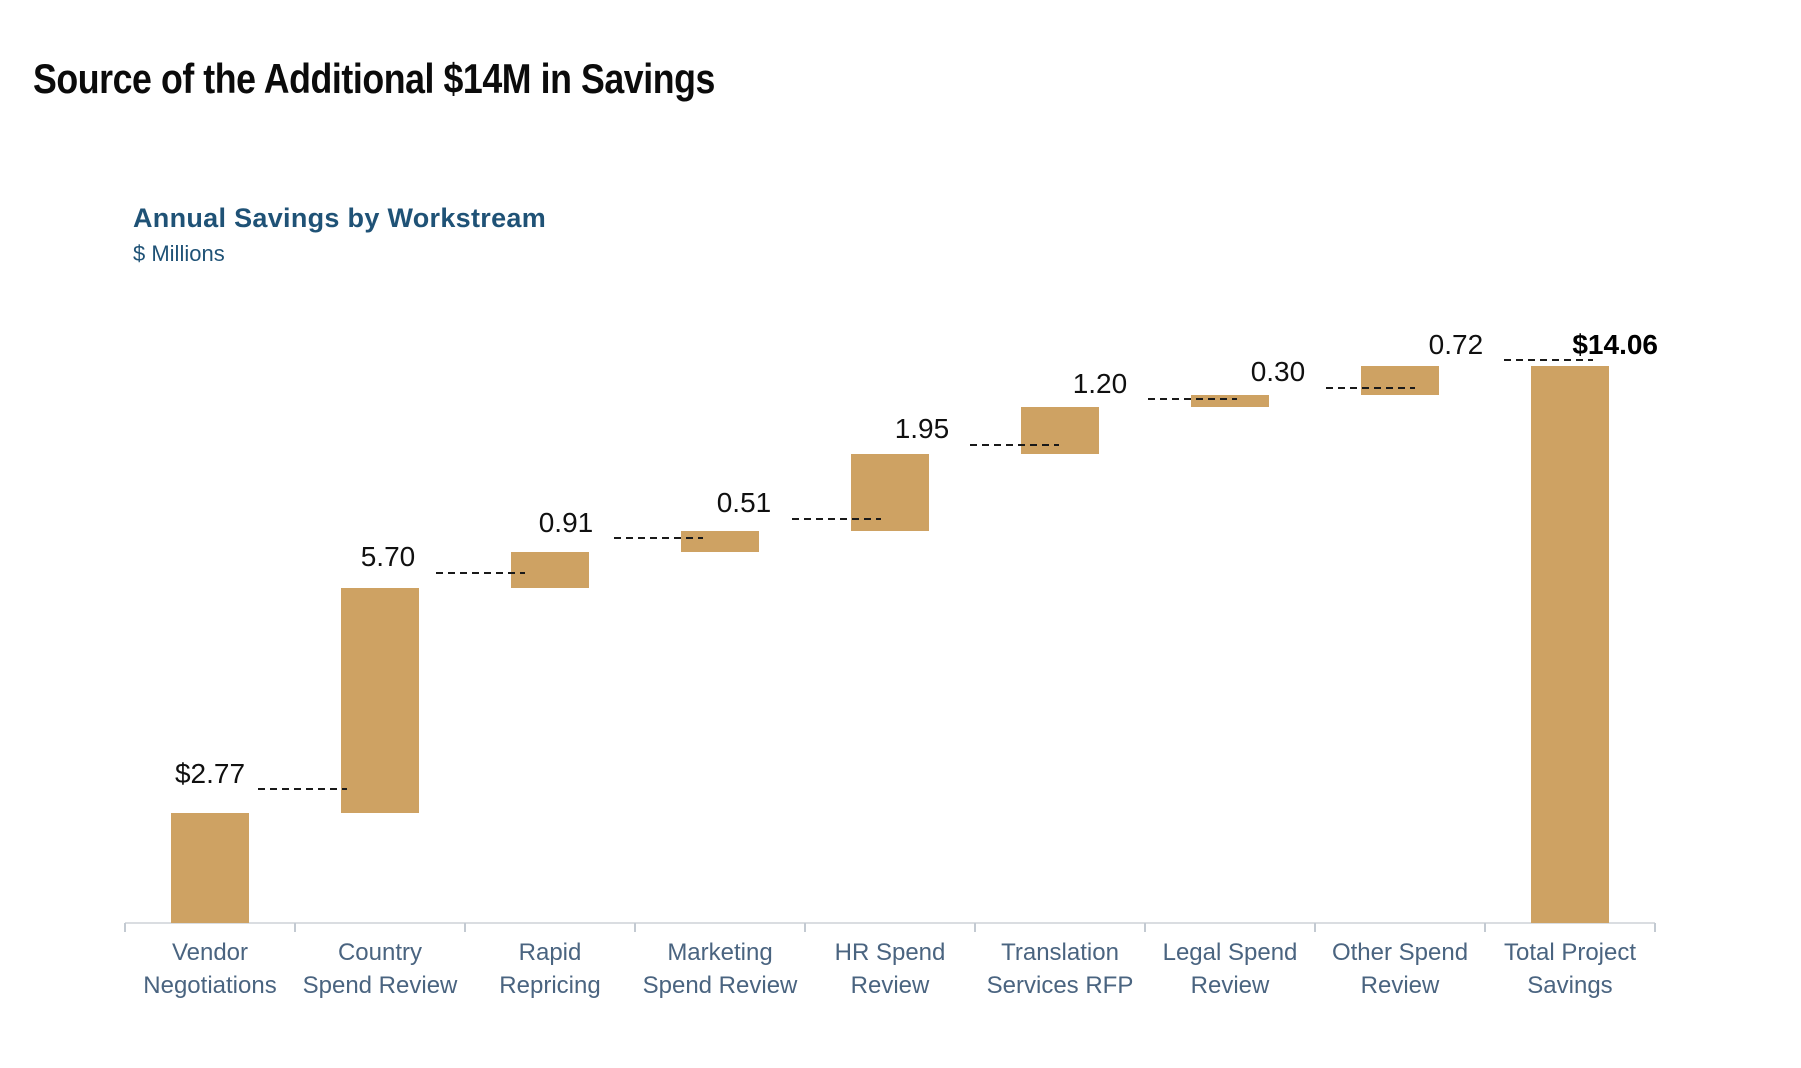 The image size is (1801, 1068). I want to click on x-axis-line, so click(890, 923).